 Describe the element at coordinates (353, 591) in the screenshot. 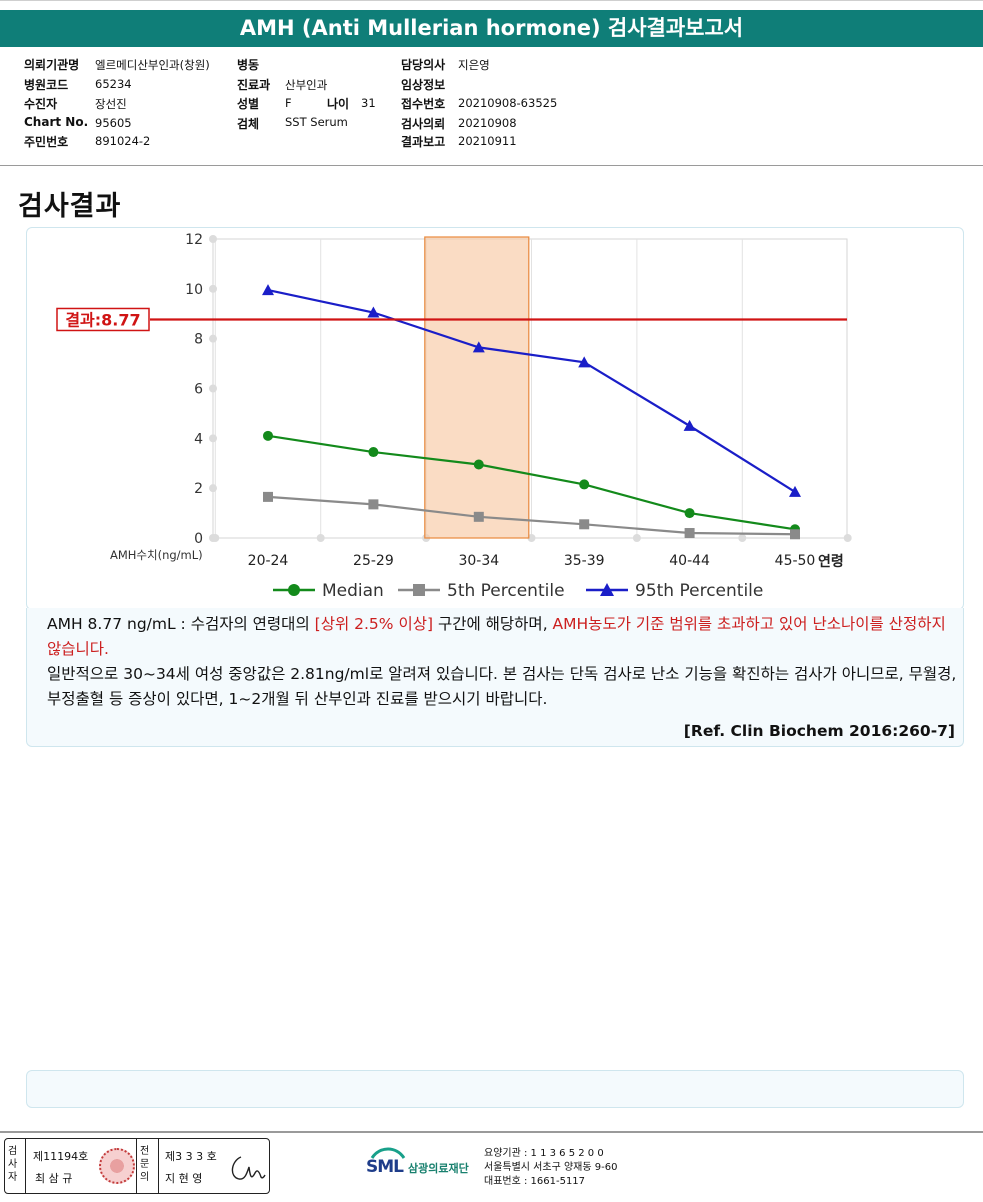

I see `legend-label: Median` at that location.